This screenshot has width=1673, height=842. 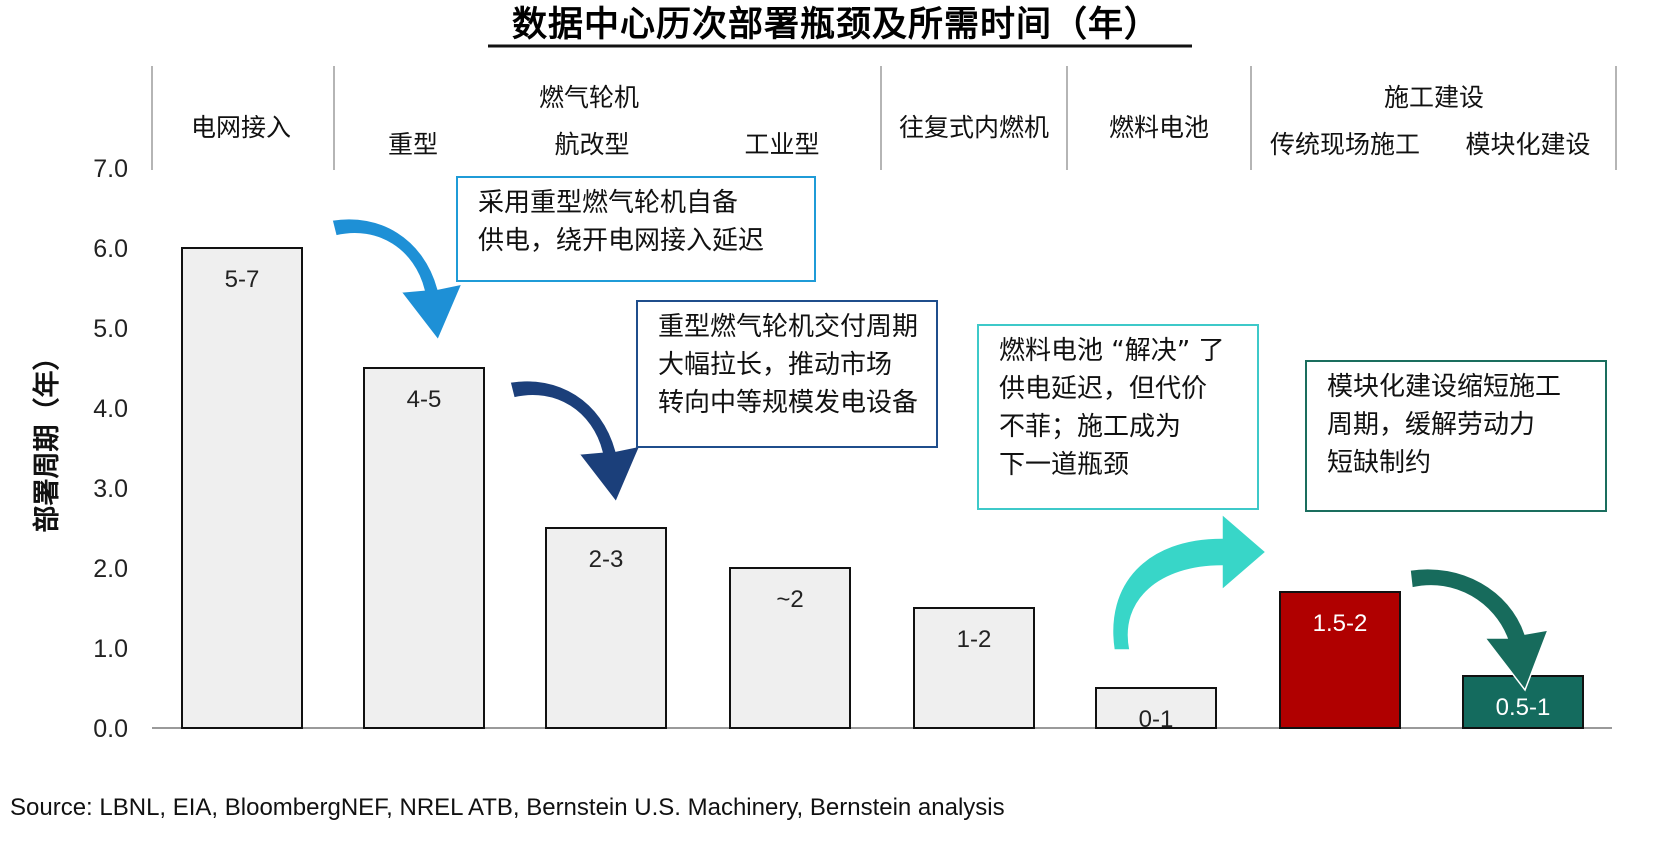 I want to click on header-sub-label: 航改型, so click(x=591, y=144).